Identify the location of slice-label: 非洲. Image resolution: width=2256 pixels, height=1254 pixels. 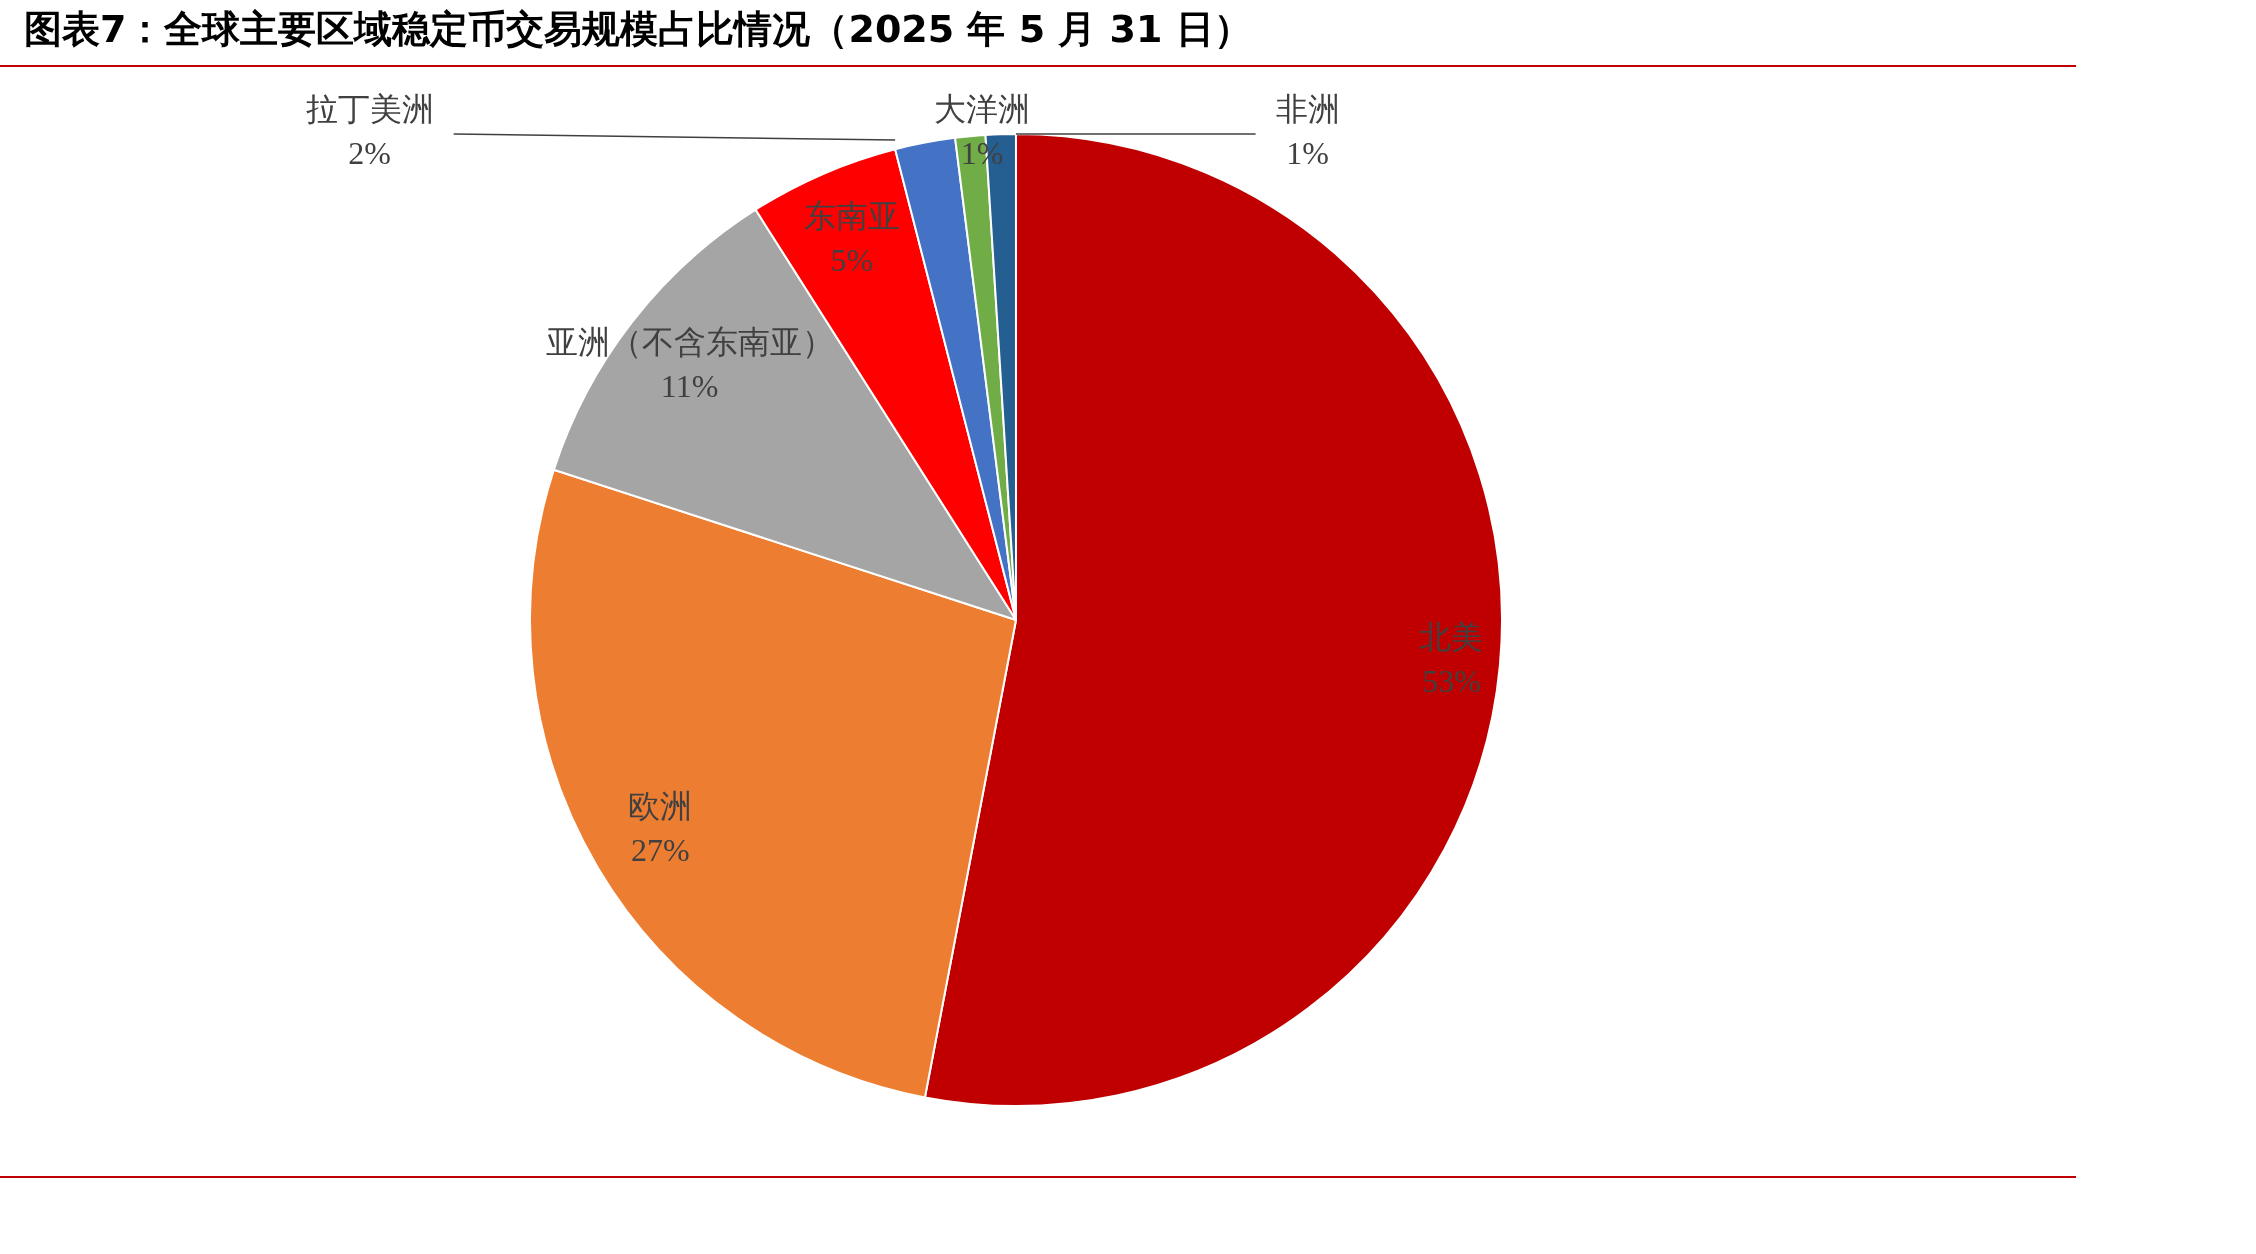
(1307, 109).